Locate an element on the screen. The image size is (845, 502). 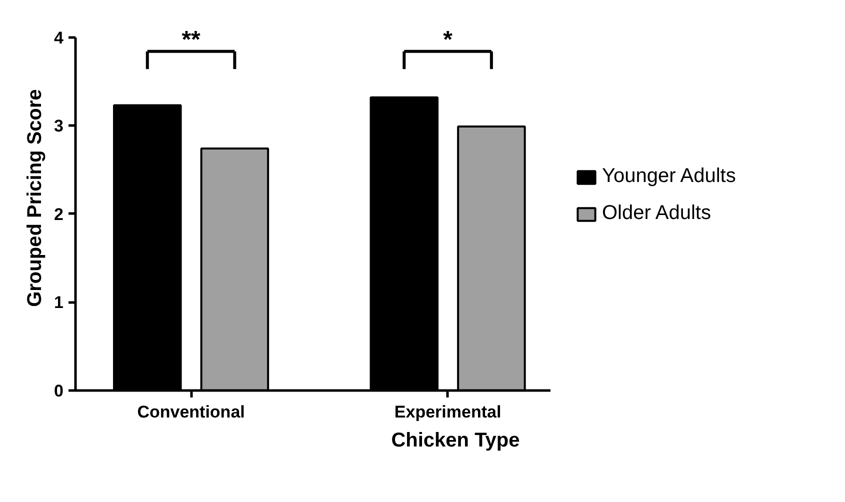
x-axis-title: Chicken Type is located at coordinates (455, 441).